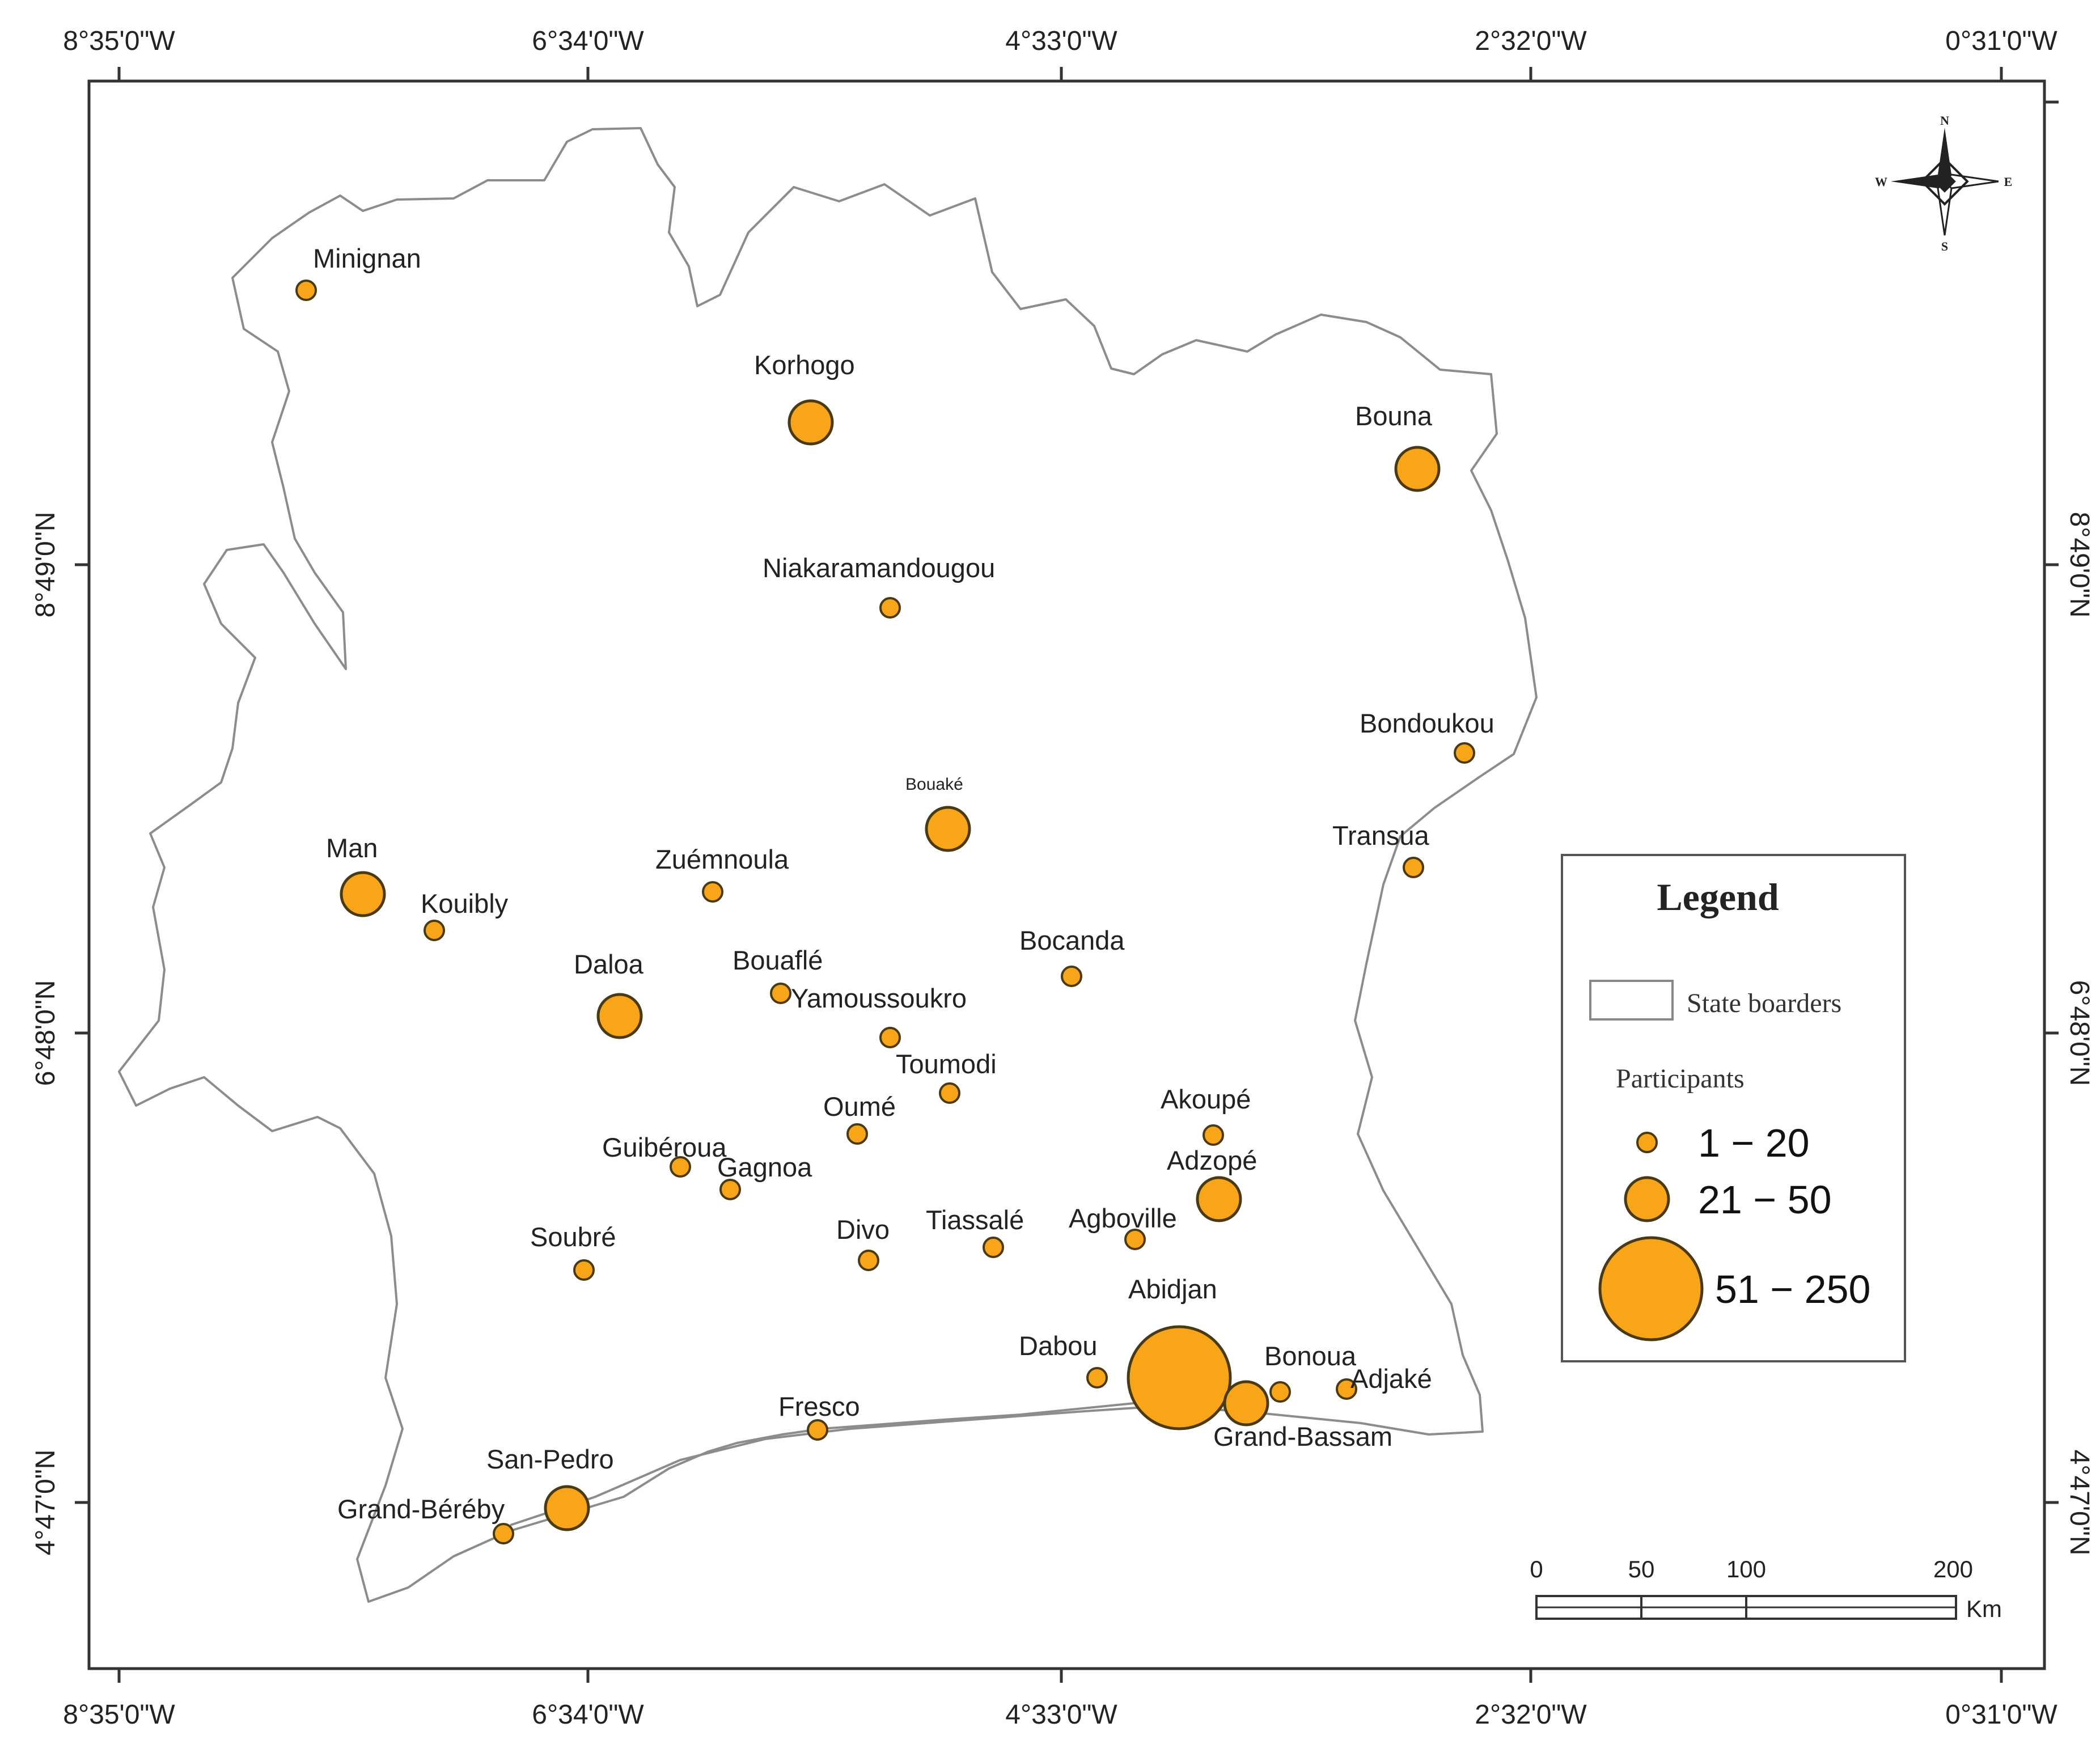 The image size is (2100, 1744). Describe the element at coordinates (1984, 1608) in the screenshot. I see `scale-unit: Km` at that location.